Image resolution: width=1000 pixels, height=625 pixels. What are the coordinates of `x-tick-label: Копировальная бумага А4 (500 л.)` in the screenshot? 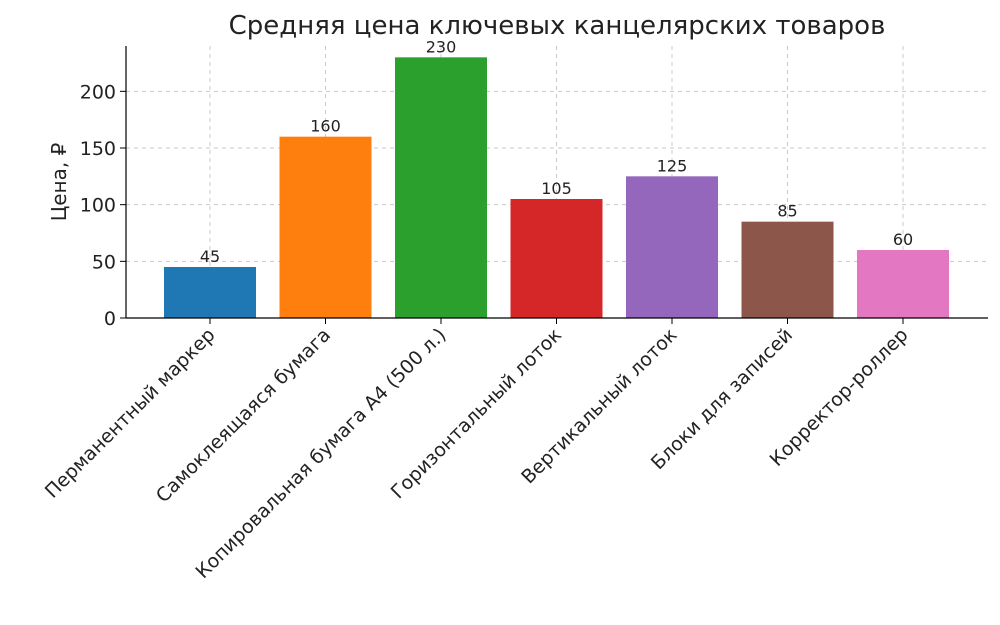 It's located at (320, 453).